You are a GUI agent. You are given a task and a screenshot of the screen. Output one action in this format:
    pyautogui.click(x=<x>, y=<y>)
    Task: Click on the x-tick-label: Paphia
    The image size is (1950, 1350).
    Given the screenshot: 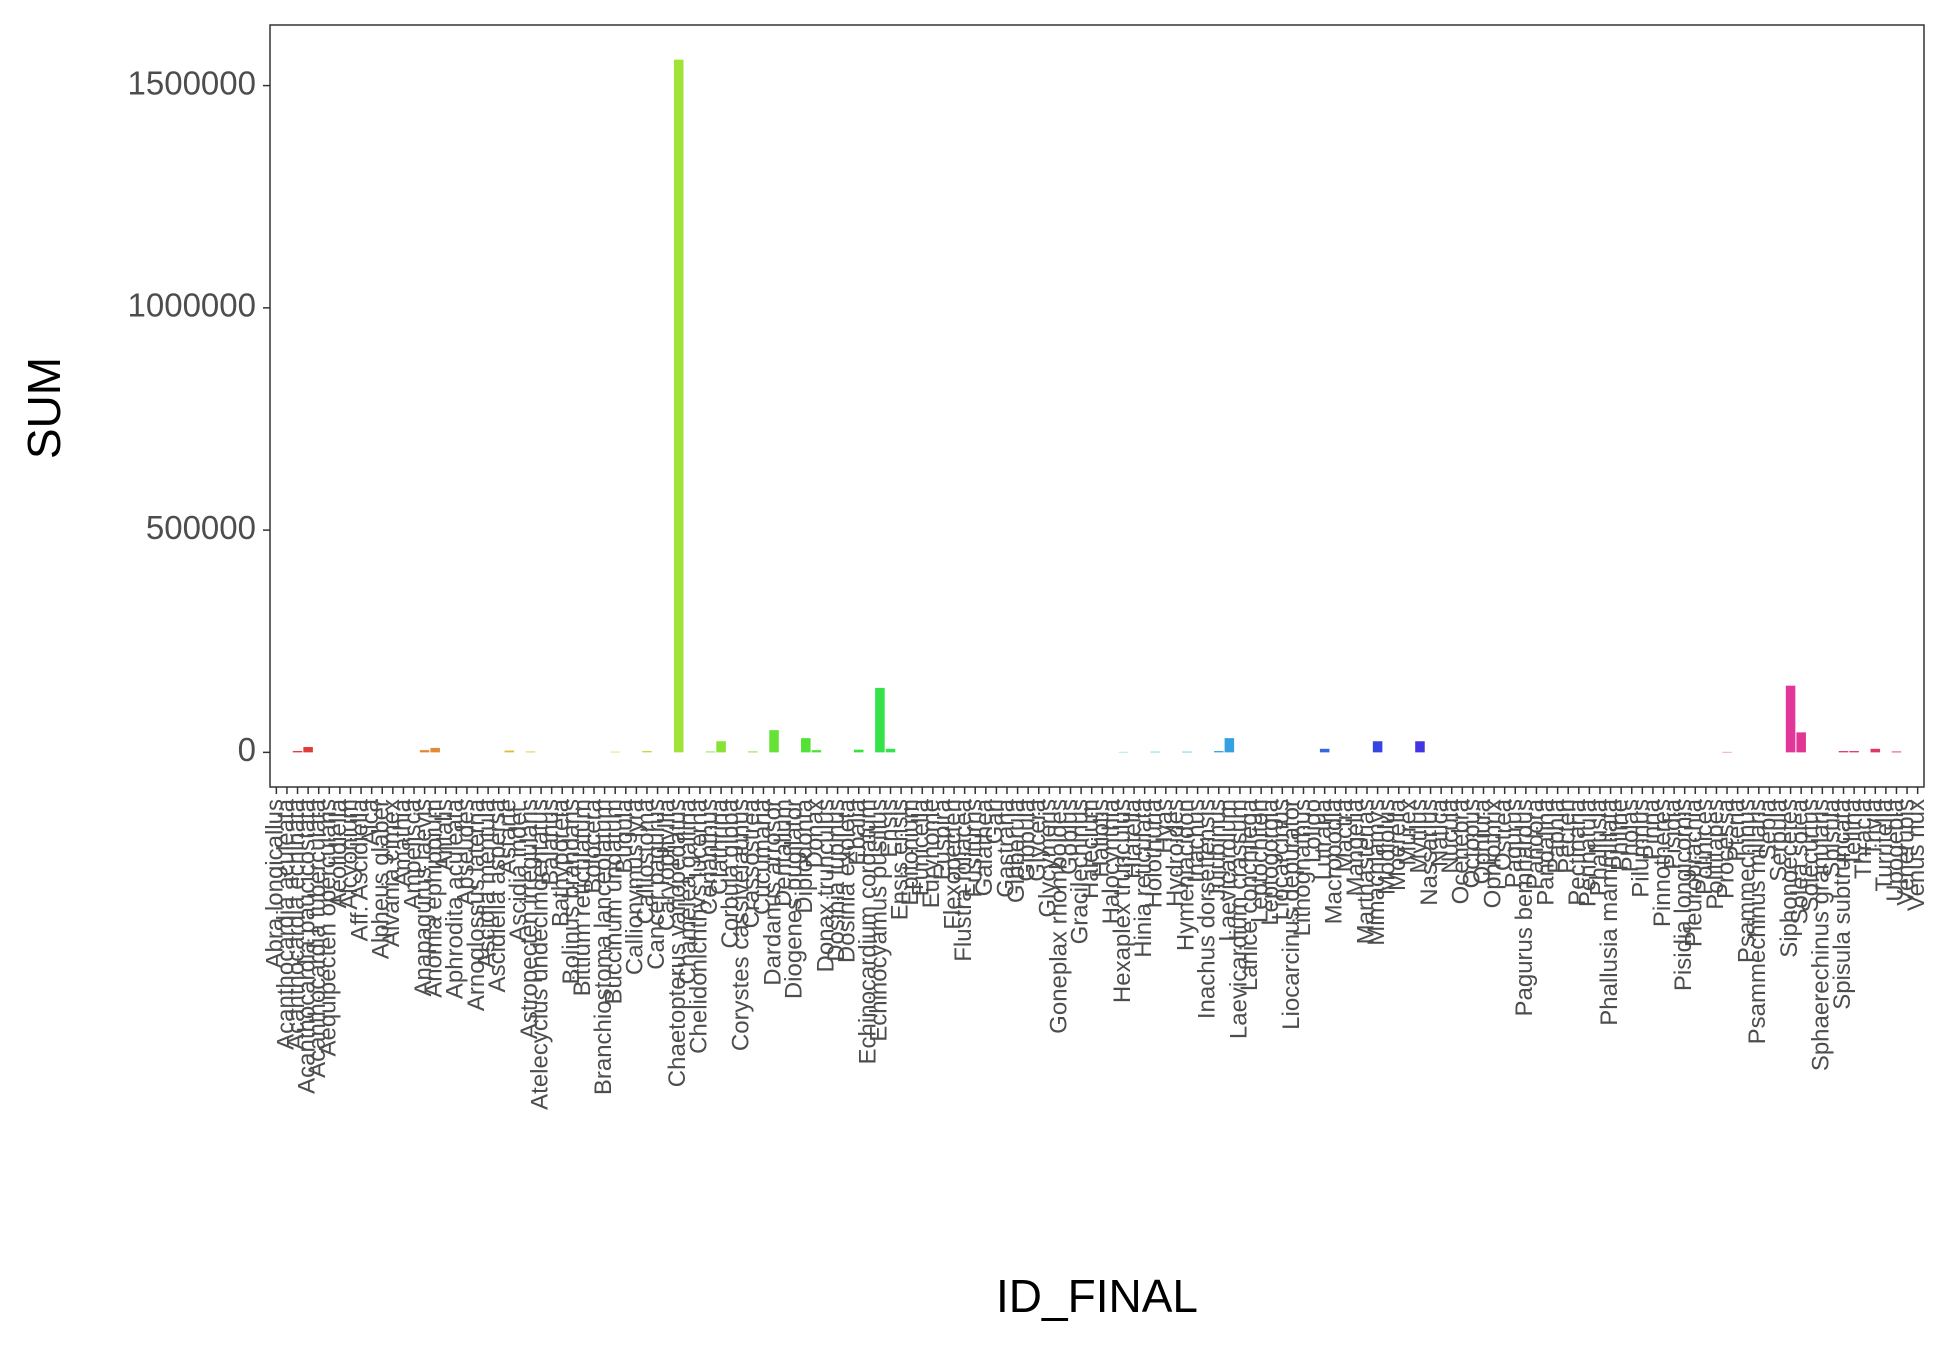 What is the action you would take?
    pyautogui.click(x=1556, y=835)
    